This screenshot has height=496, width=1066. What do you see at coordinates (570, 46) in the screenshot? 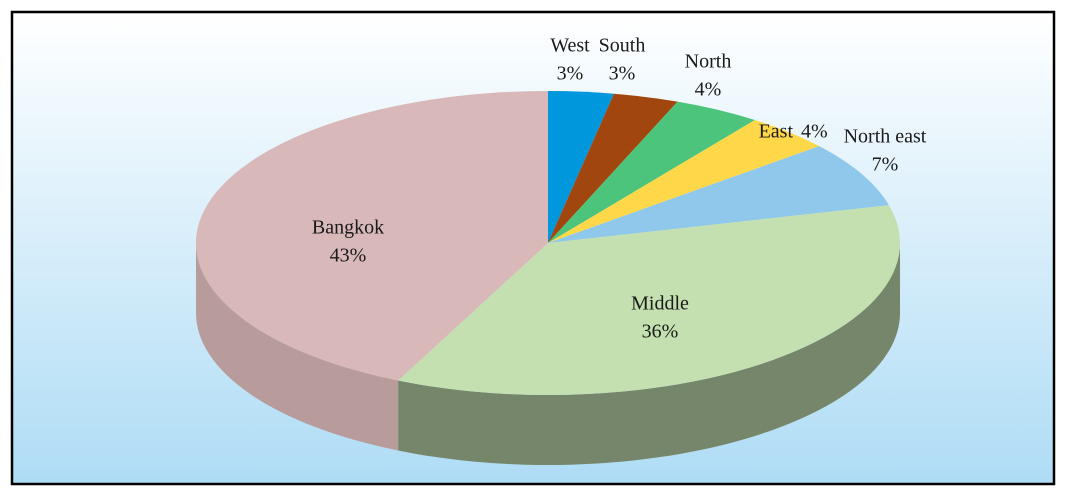
I see `slice-name: West` at bounding box center [570, 46].